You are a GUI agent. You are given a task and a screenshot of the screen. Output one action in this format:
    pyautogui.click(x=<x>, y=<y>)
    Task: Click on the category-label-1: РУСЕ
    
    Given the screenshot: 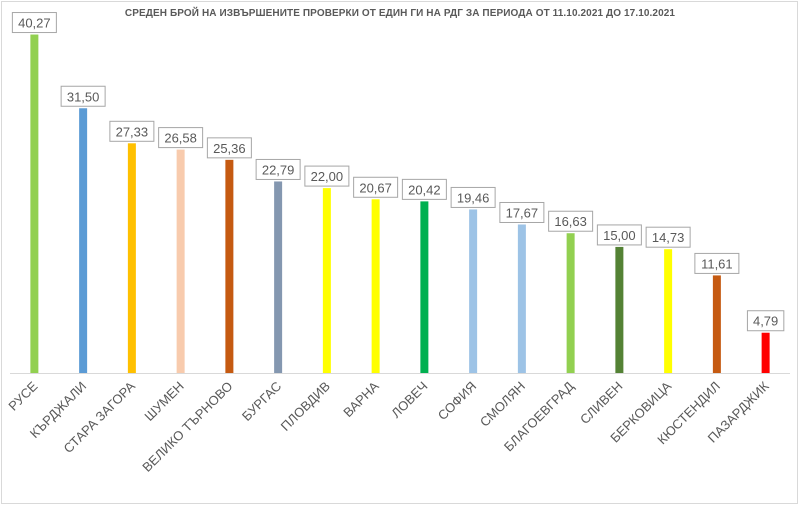 What is the action you would take?
    pyautogui.click(x=22, y=395)
    